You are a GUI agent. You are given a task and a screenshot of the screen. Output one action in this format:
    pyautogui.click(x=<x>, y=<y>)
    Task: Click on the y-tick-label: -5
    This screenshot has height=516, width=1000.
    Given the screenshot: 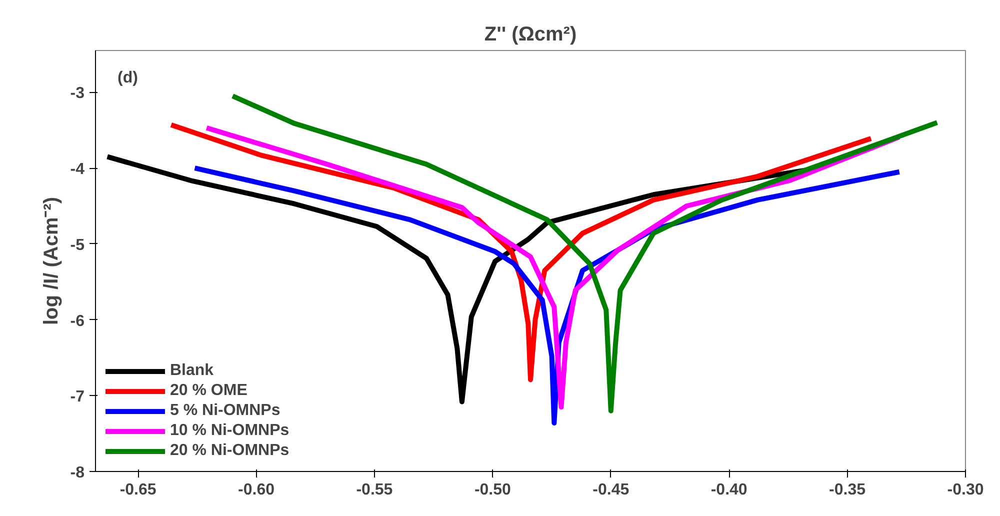 What is the action you would take?
    pyautogui.click(x=77, y=245)
    